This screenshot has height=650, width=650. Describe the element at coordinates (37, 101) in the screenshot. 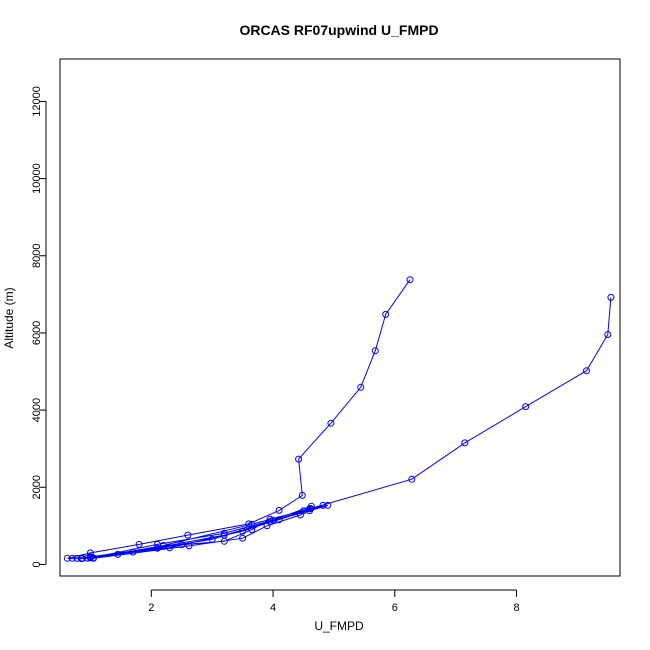

I see `y-tick-label: 12000` at that location.